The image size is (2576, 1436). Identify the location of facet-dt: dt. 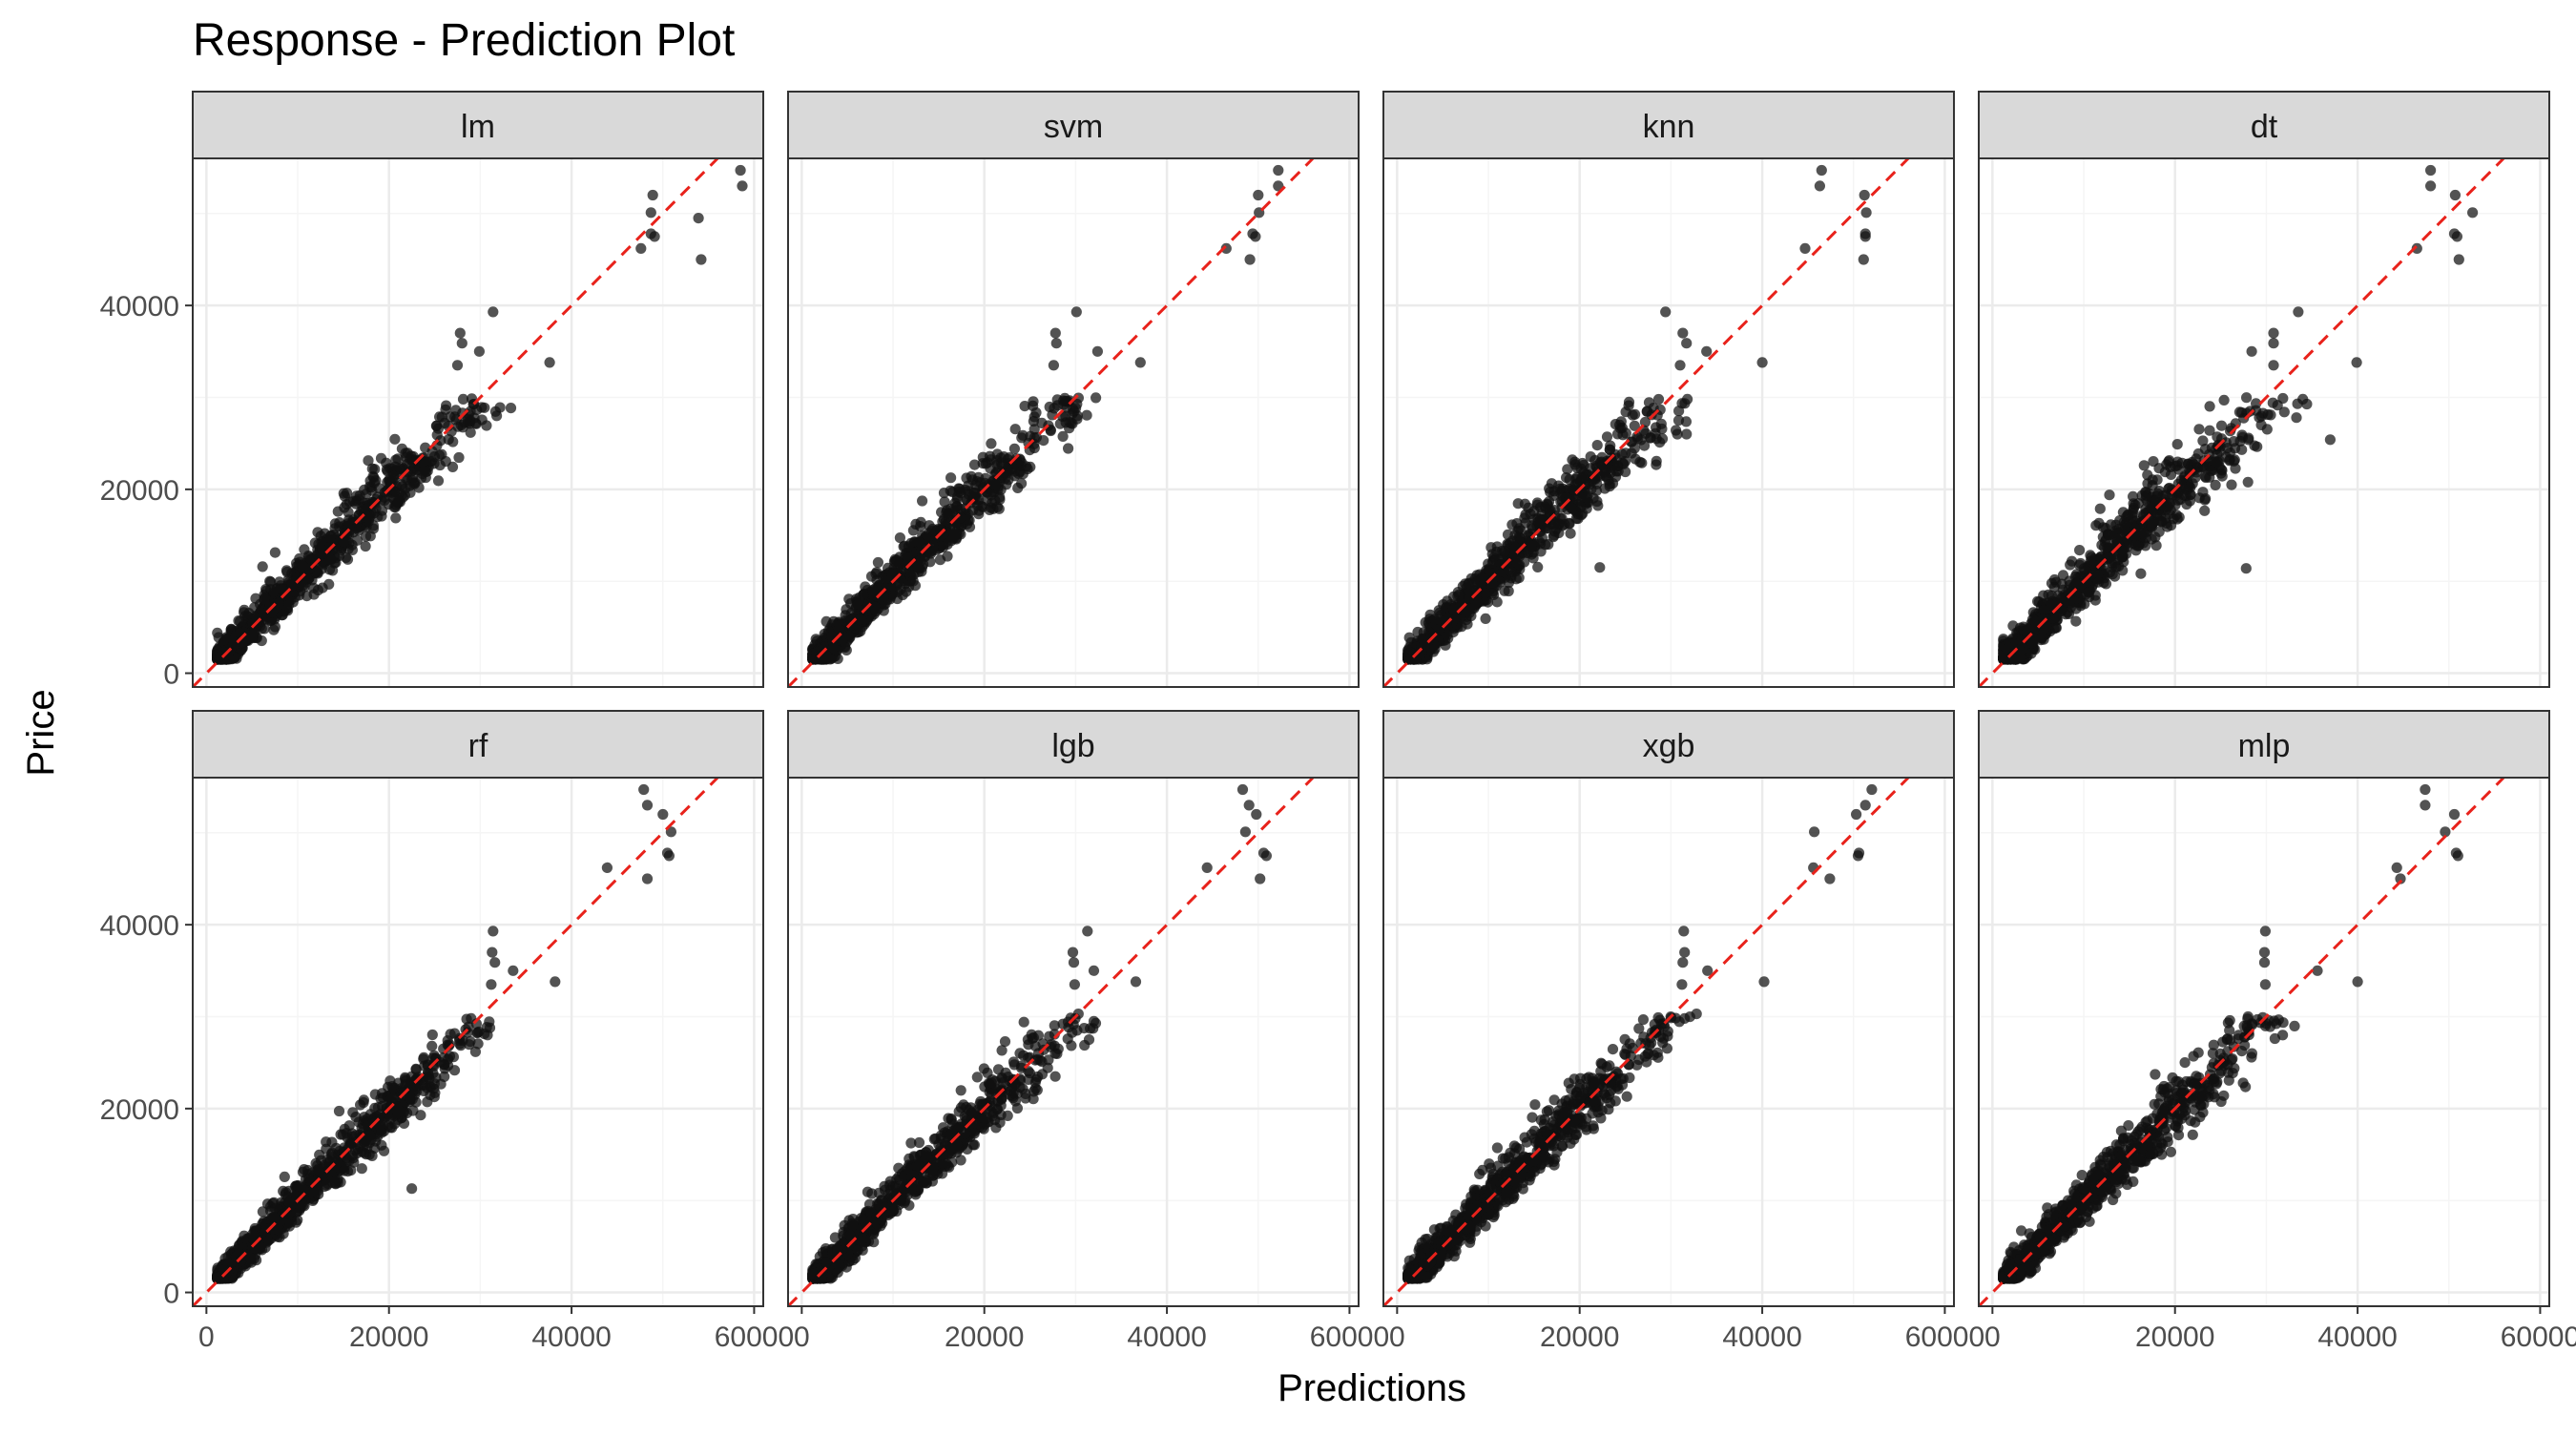
(2264, 389).